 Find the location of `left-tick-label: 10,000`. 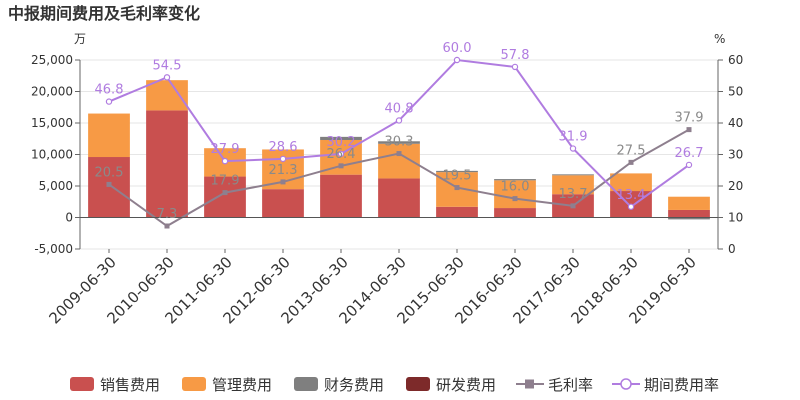

left-tick-label: 10,000 is located at coordinates (52, 155).